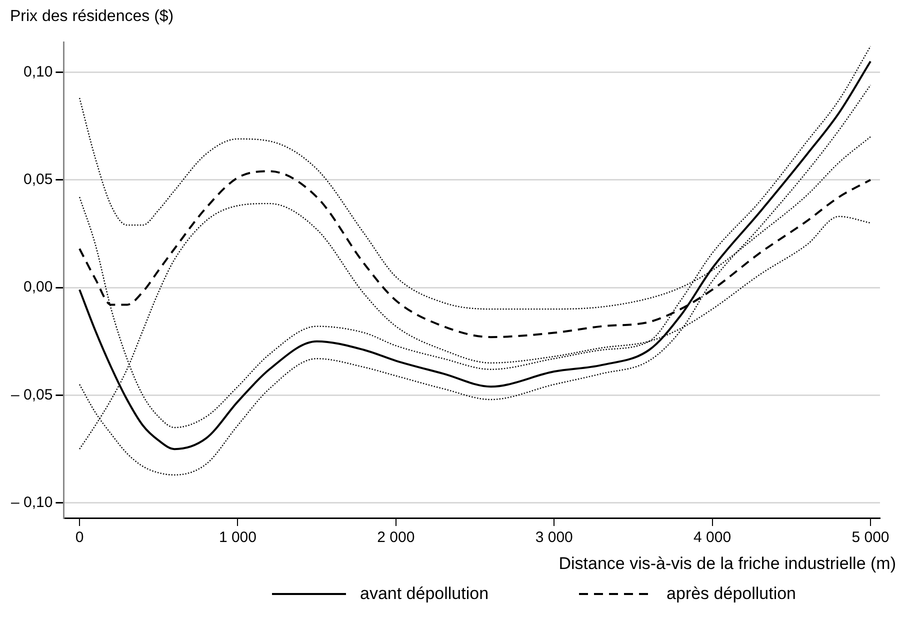  Describe the element at coordinates (38, 287) in the screenshot. I see `y-tick-label: 0,00` at that location.